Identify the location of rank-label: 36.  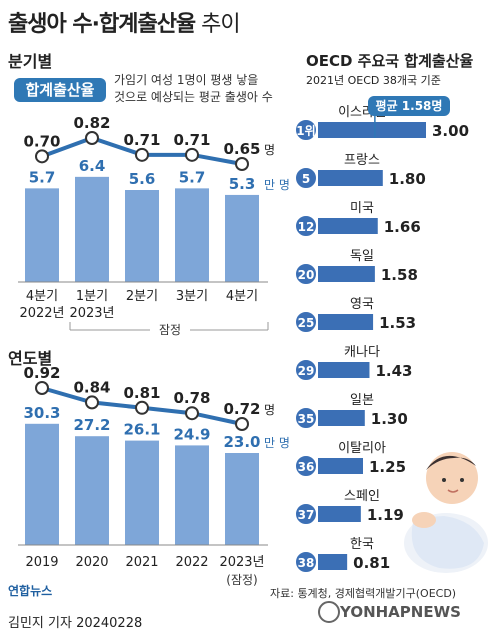
(306, 467).